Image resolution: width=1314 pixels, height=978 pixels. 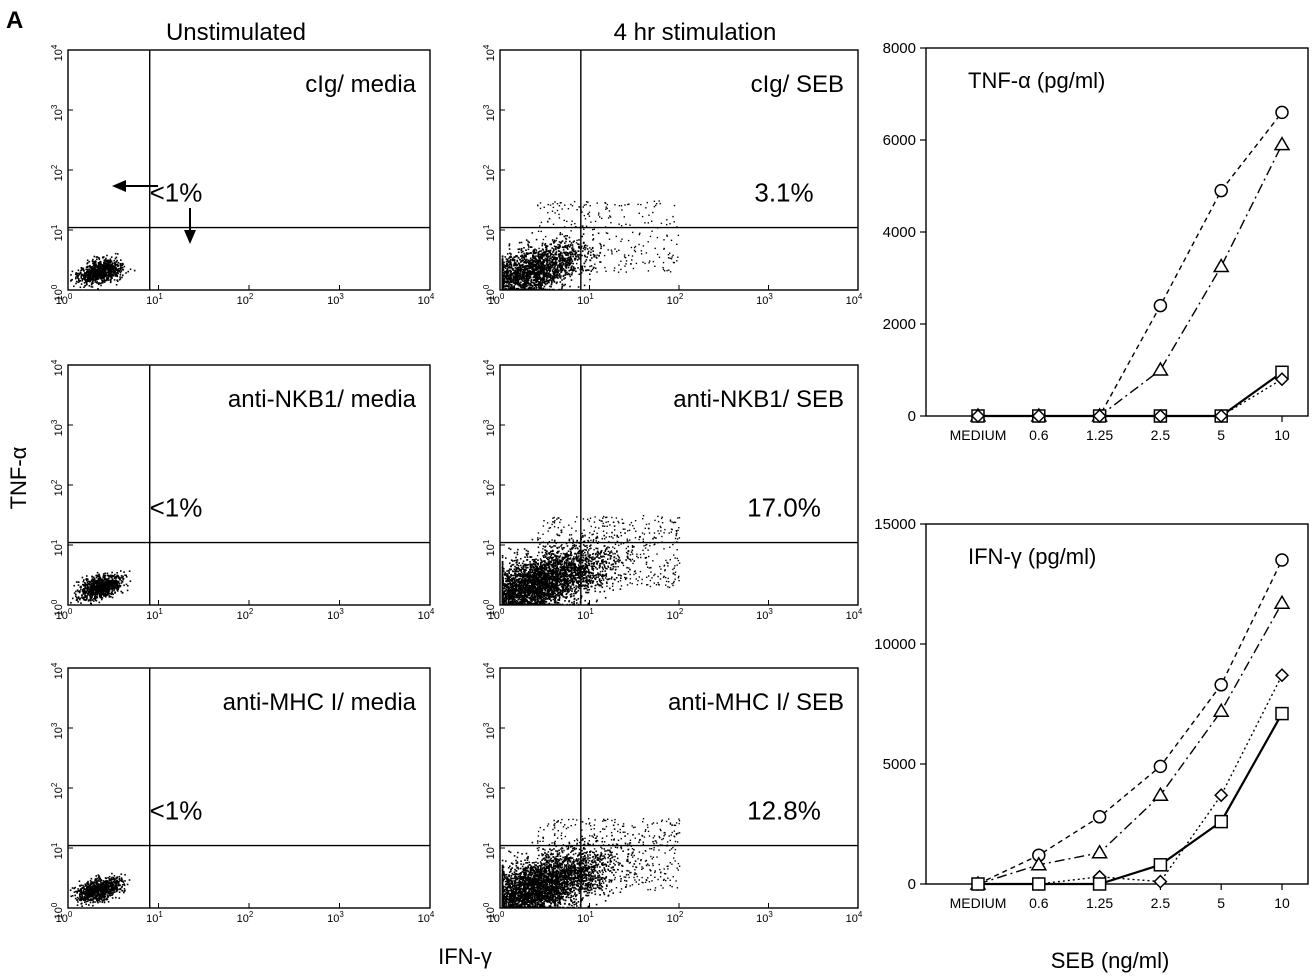 What do you see at coordinates (854, 299) in the screenshot?
I see `x-tick-label: 104` at bounding box center [854, 299].